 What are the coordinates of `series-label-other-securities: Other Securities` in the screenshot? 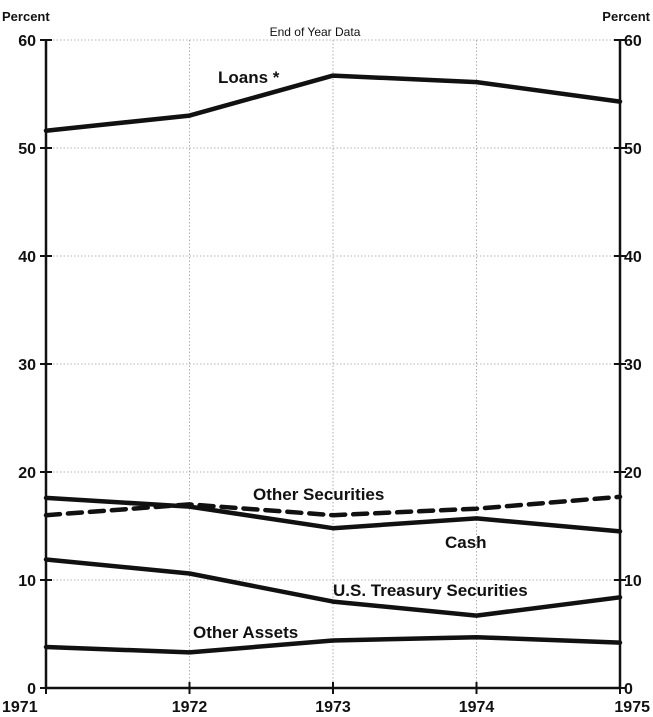 It's located at (318, 494).